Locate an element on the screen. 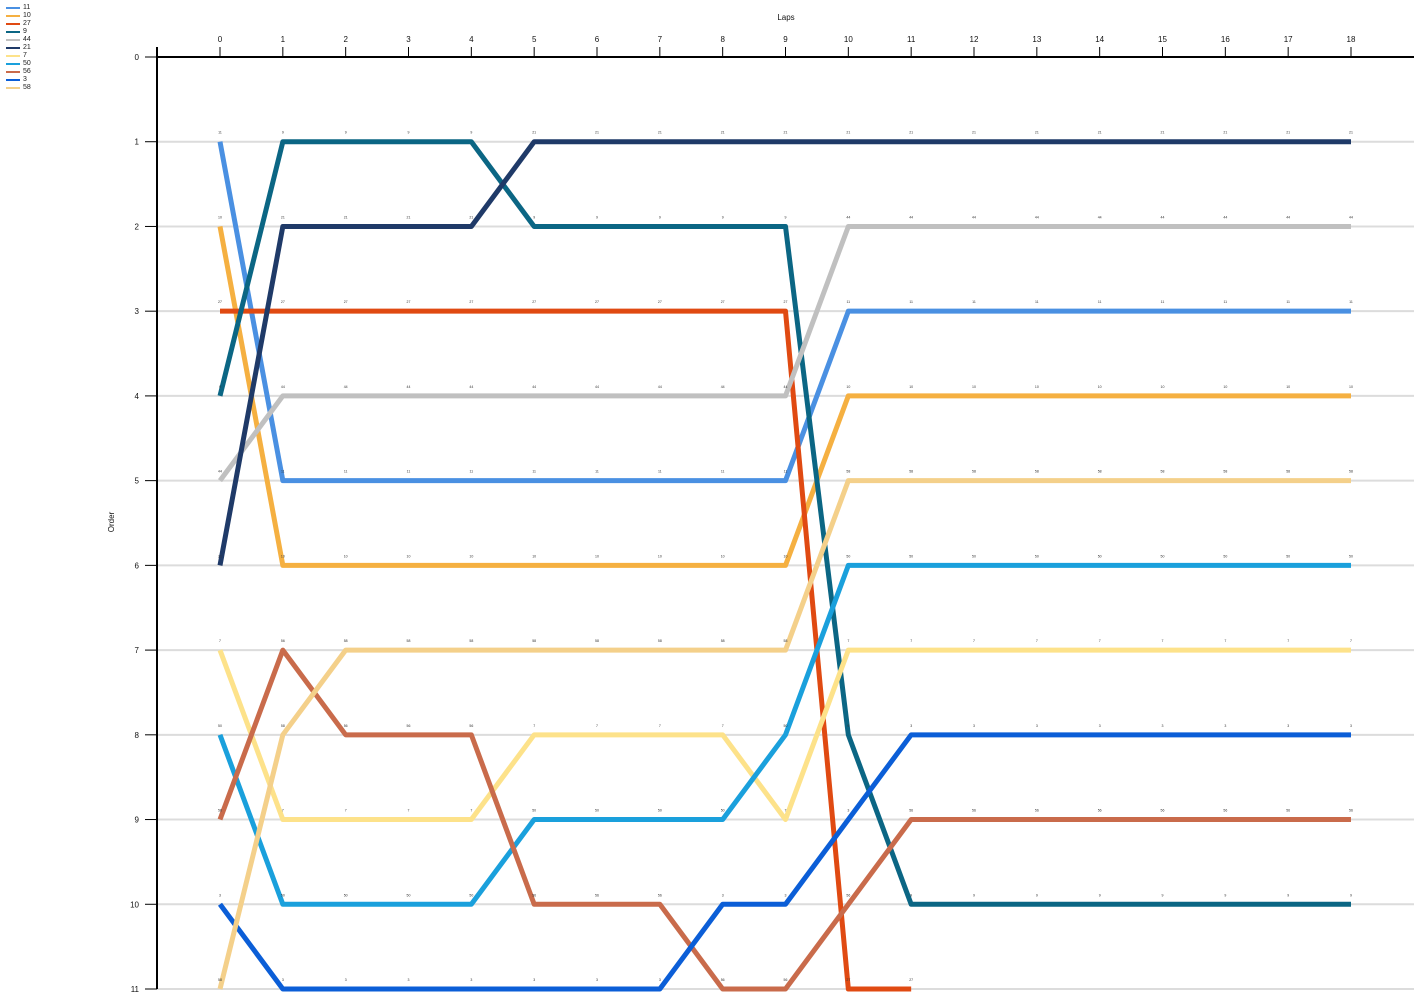 The height and width of the screenshot is (996, 1426). legend-label: 9 is located at coordinates (25, 31).